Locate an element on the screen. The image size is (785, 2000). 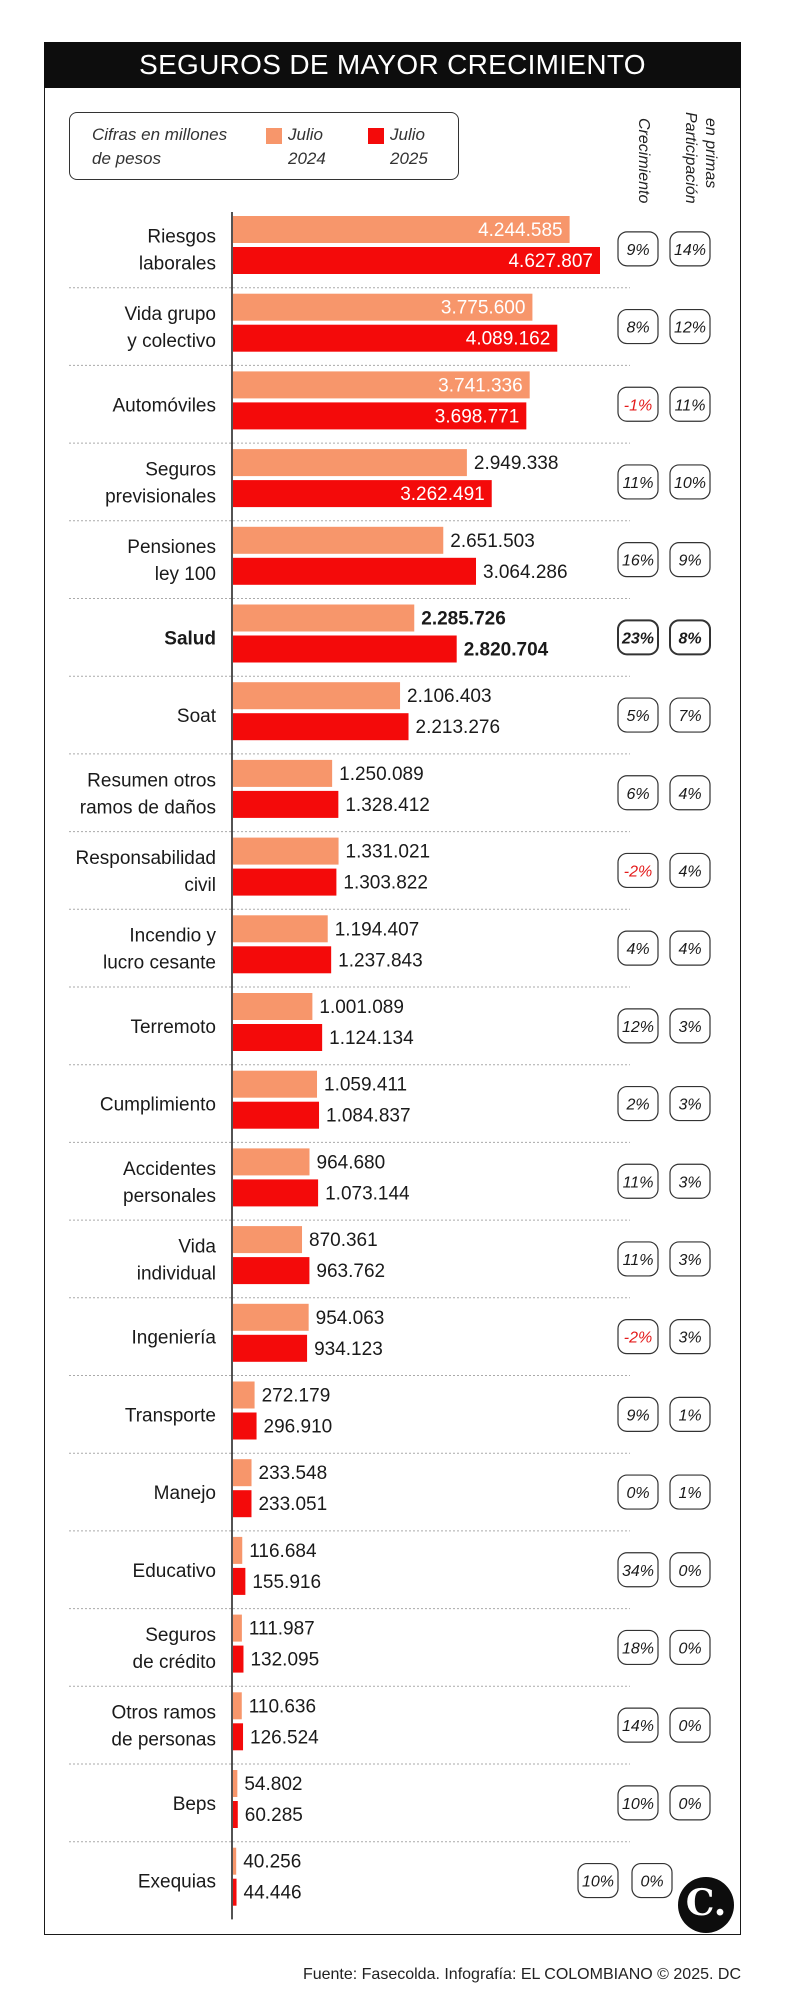
share-label: 4% is located at coordinates (689, 949).